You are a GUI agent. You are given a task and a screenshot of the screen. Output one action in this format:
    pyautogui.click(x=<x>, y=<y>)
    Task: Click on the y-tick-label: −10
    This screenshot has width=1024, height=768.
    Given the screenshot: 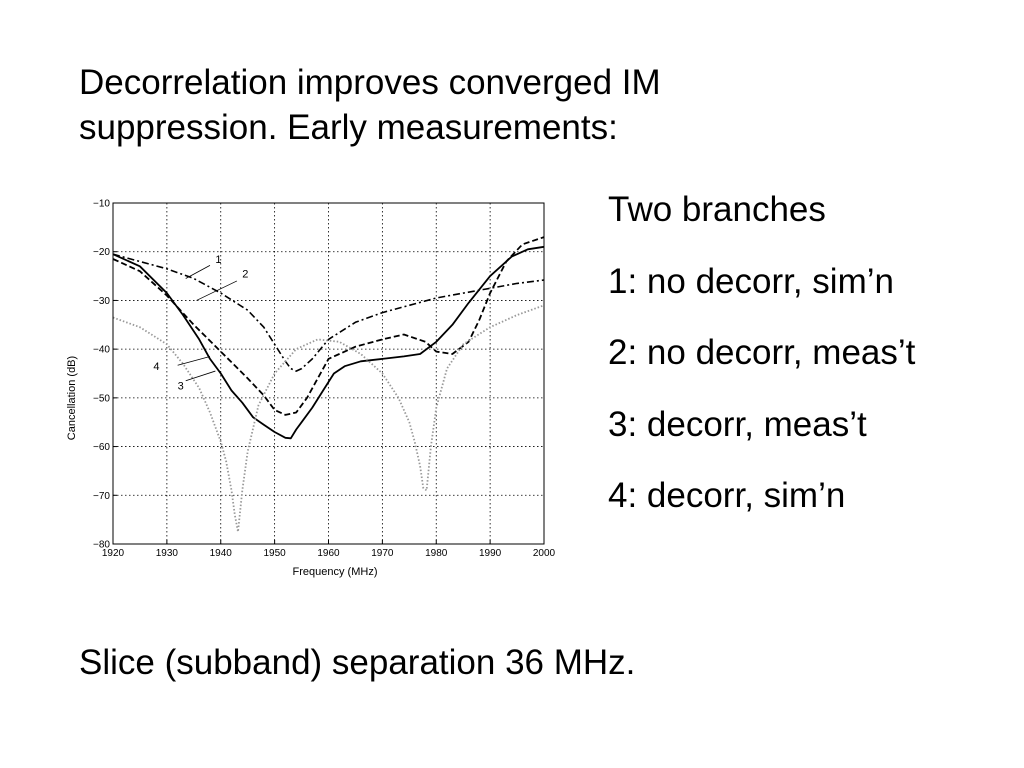 What is the action you would take?
    pyautogui.click(x=101, y=204)
    